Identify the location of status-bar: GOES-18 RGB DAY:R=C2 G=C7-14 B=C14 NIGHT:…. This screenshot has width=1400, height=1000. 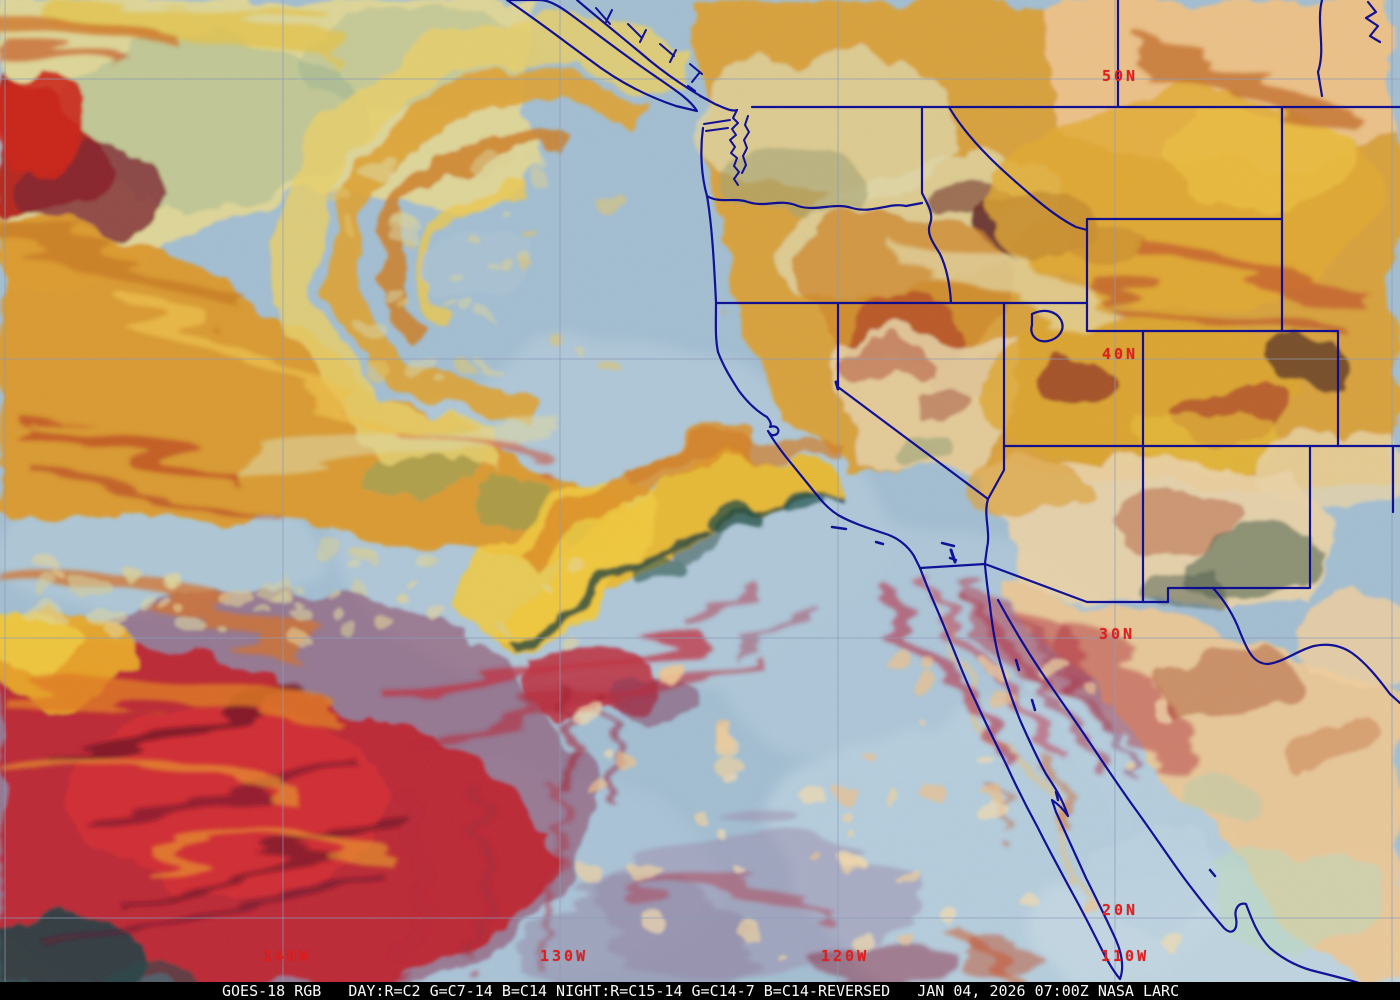
(700, 991).